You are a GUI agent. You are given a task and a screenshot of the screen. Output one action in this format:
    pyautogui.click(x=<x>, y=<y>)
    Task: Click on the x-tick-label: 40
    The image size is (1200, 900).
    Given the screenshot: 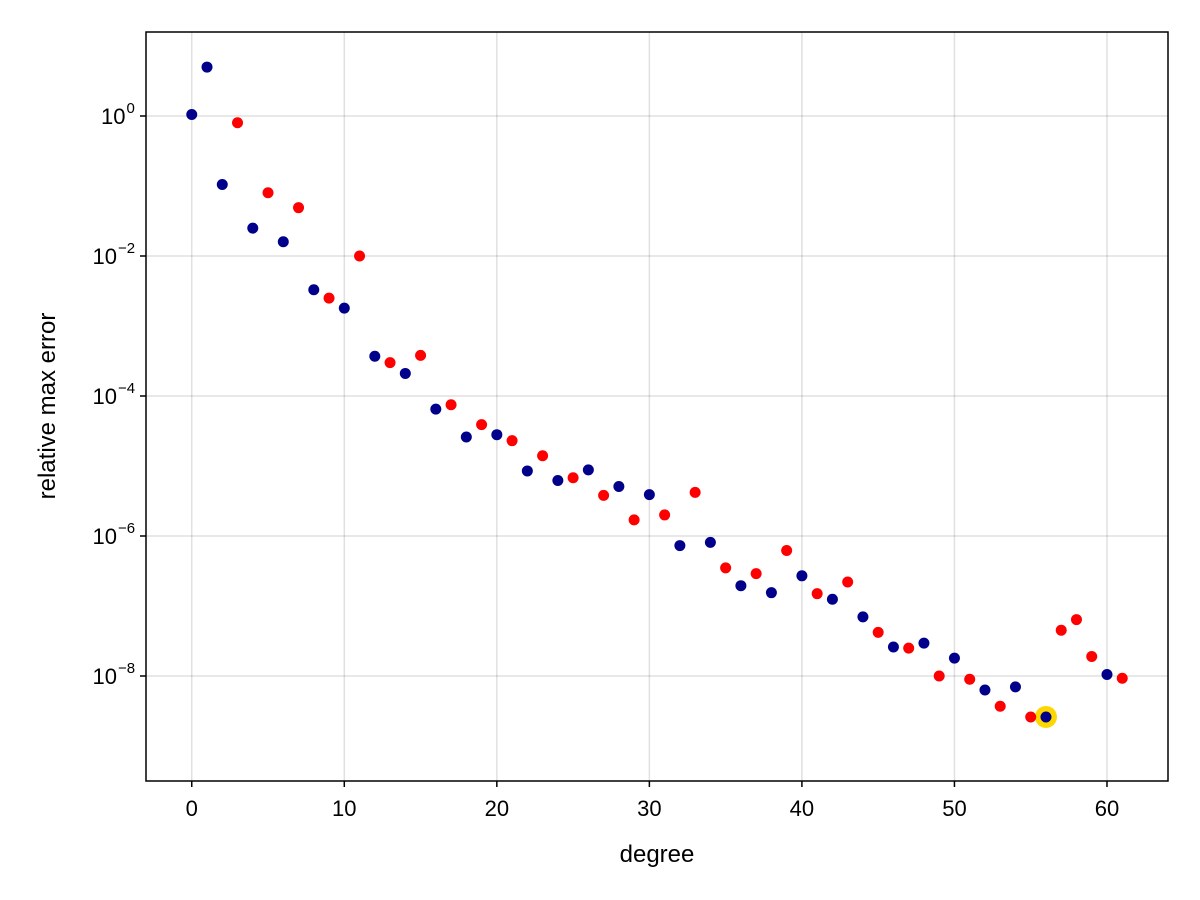 What is the action you would take?
    pyautogui.click(x=802, y=808)
    